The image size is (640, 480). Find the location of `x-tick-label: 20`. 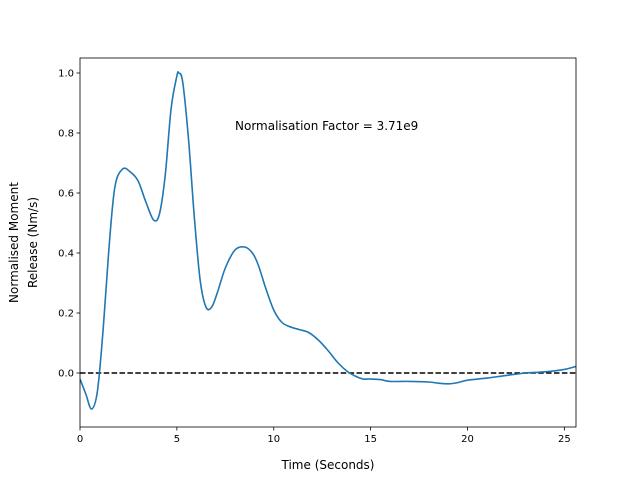

x-tick-label: 20 is located at coordinates (467, 439).